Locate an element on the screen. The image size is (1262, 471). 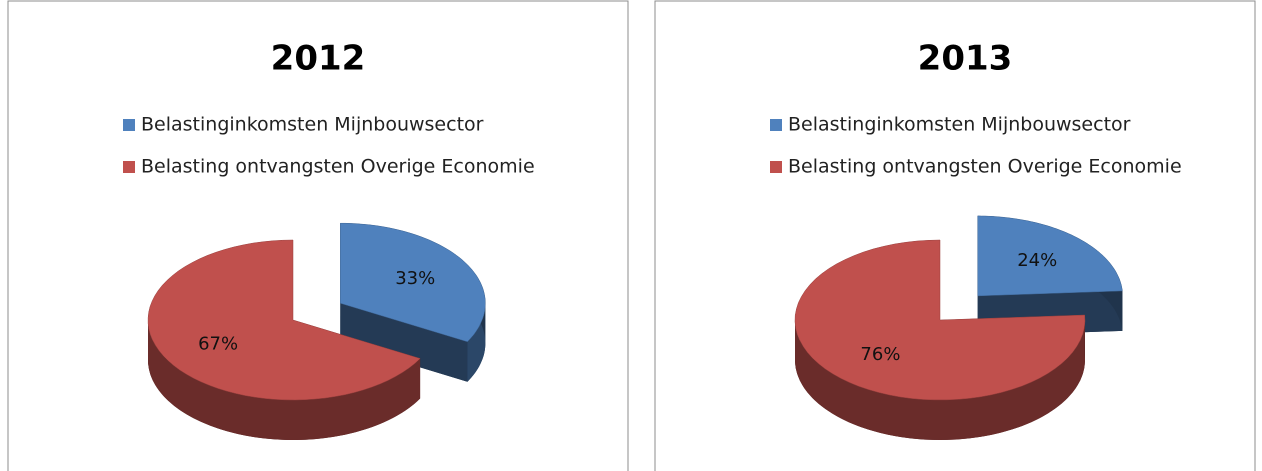
data-label: 76% is located at coordinates (880, 354).